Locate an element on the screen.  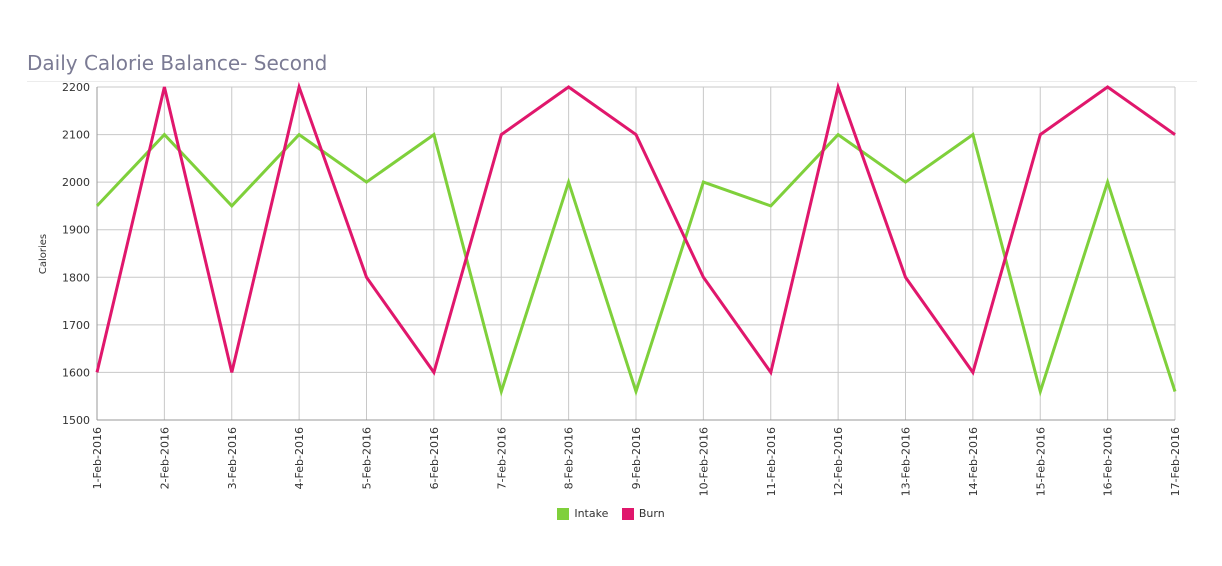
x-tick-label: 6-Feb-2016 is located at coordinates (434, 458).